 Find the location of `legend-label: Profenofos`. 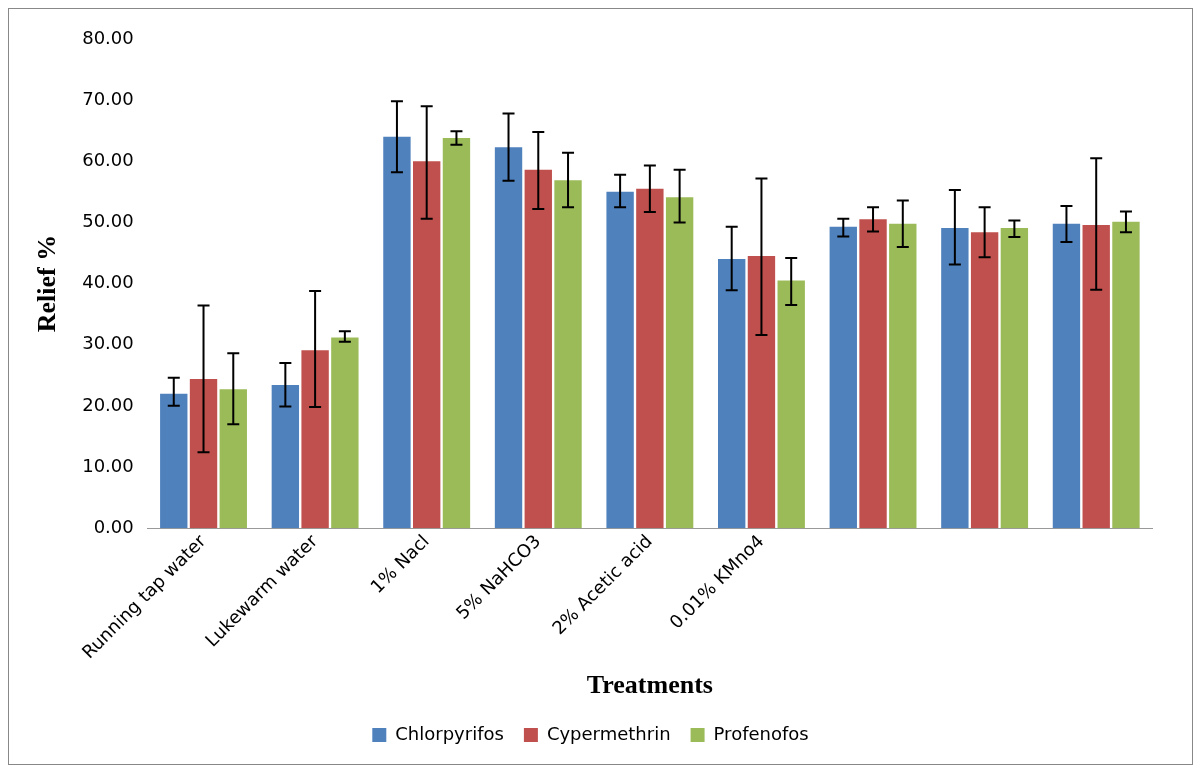

legend-label: Profenofos is located at coordinates (761, 733).